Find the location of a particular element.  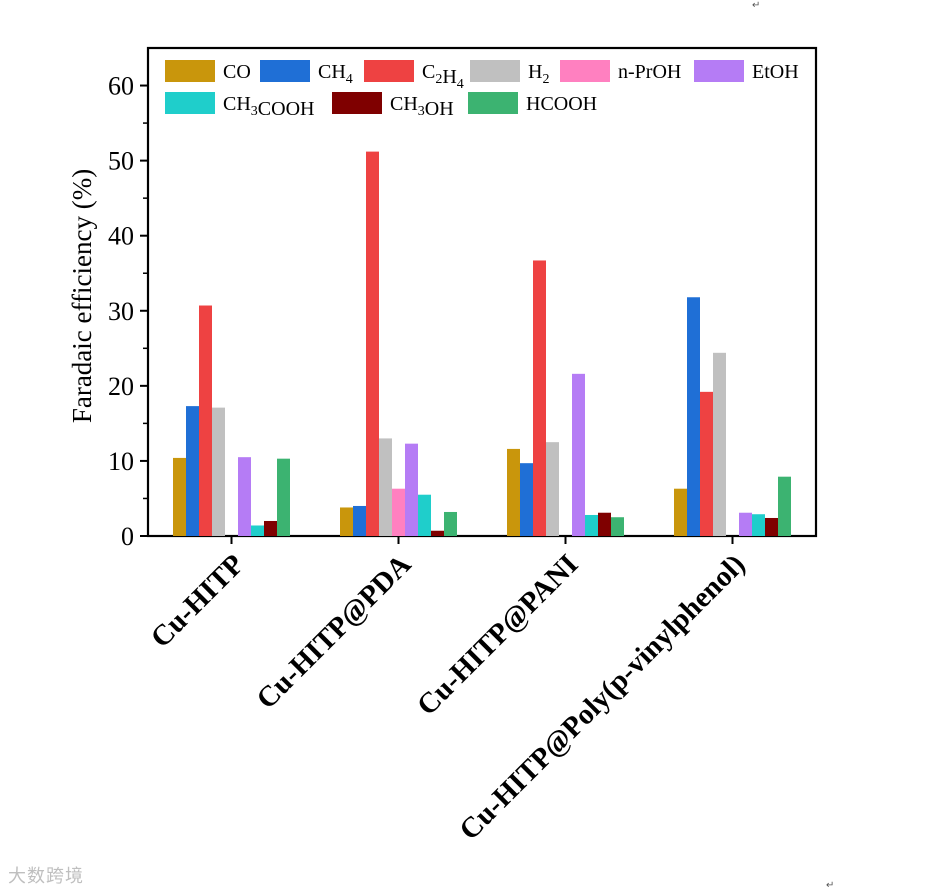

watermark-logo: 大数跨境 is located at coordinates (46, 876).